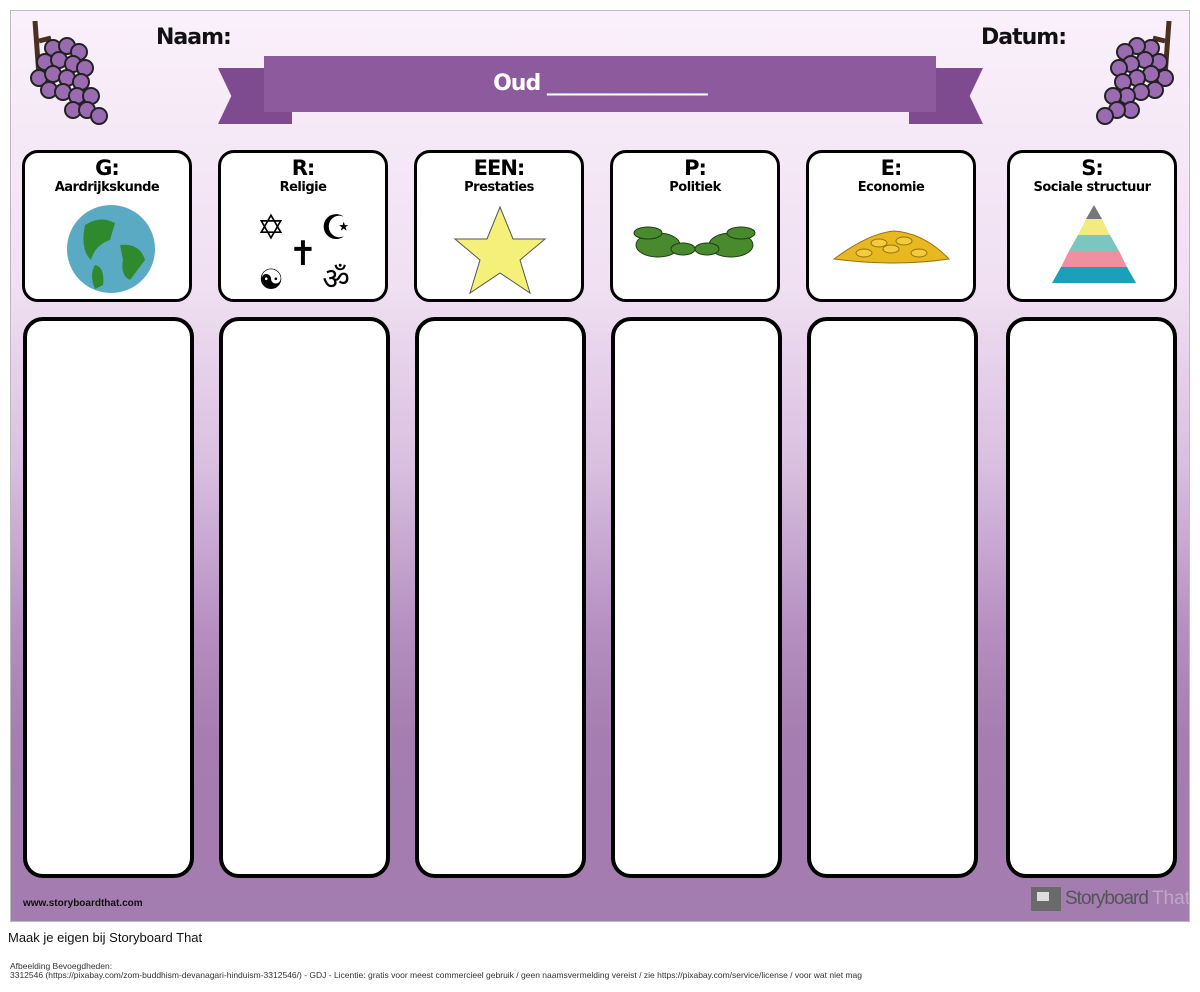  I want to click on category-letter: S:, so click(1092, 168).